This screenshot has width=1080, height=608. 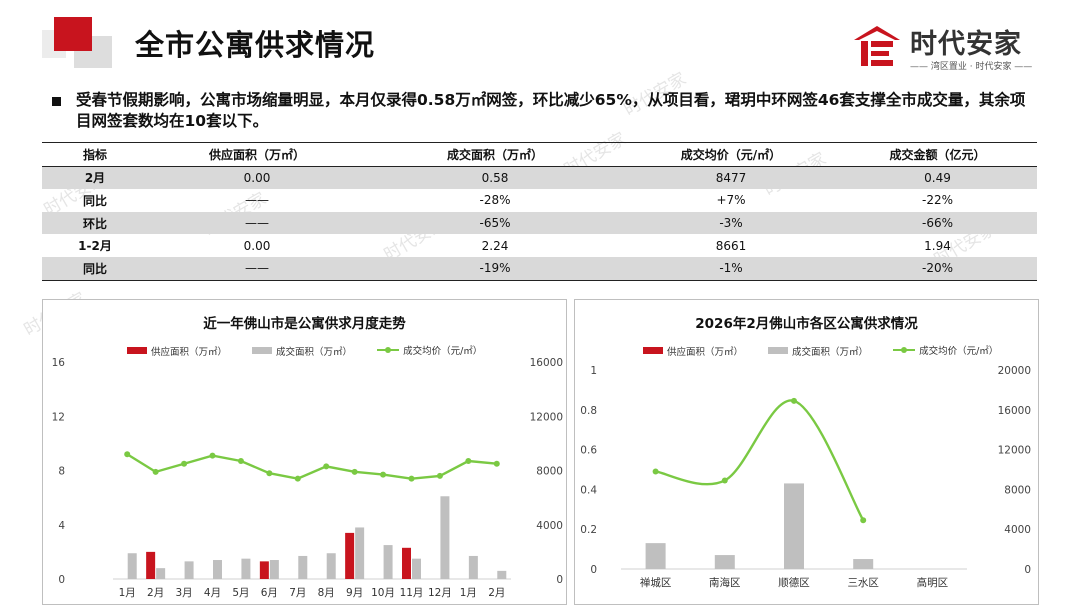 What do you see at coordinates (495, 154) in the screenshot?
I see `table-header-cell: 成交面积（万㎡）` at bounding box center [495, 154].